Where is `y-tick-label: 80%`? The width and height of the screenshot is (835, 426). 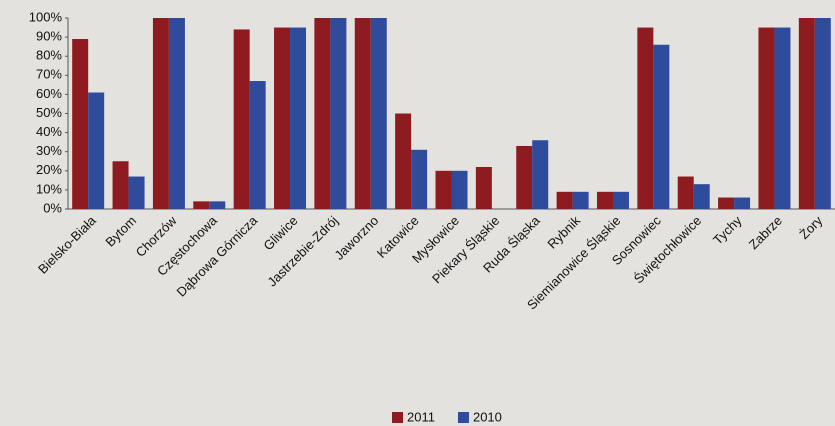 y-tick-label: 80% is located at coordinates (49, 55).